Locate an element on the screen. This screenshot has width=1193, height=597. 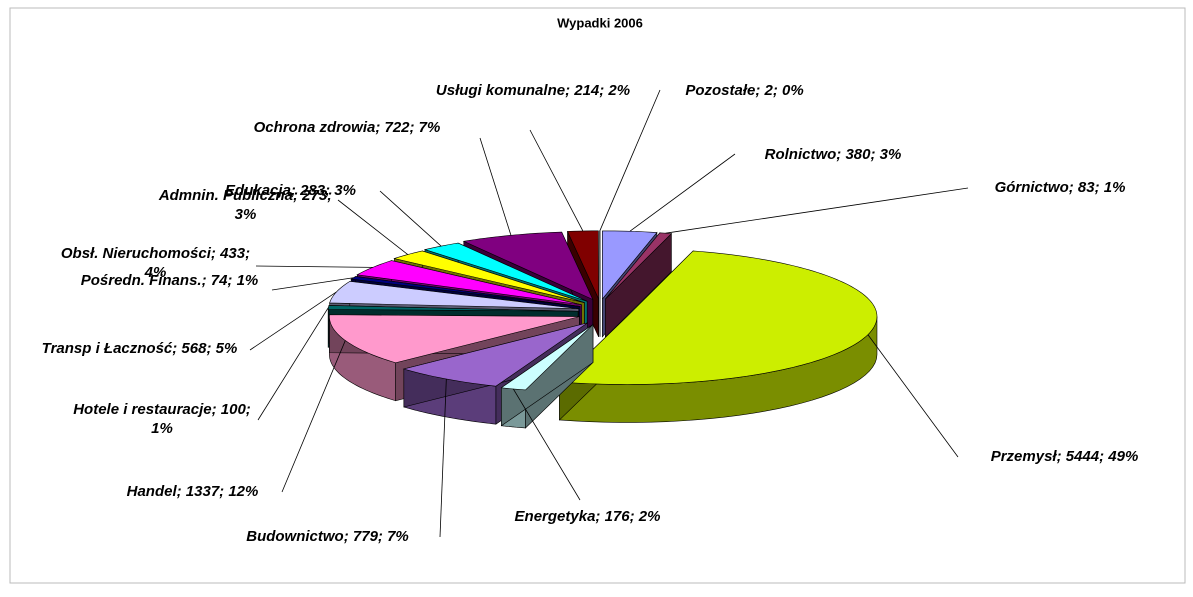
data-label: Górnictwo; 83; 1% is located at coordinates (1060, 187).